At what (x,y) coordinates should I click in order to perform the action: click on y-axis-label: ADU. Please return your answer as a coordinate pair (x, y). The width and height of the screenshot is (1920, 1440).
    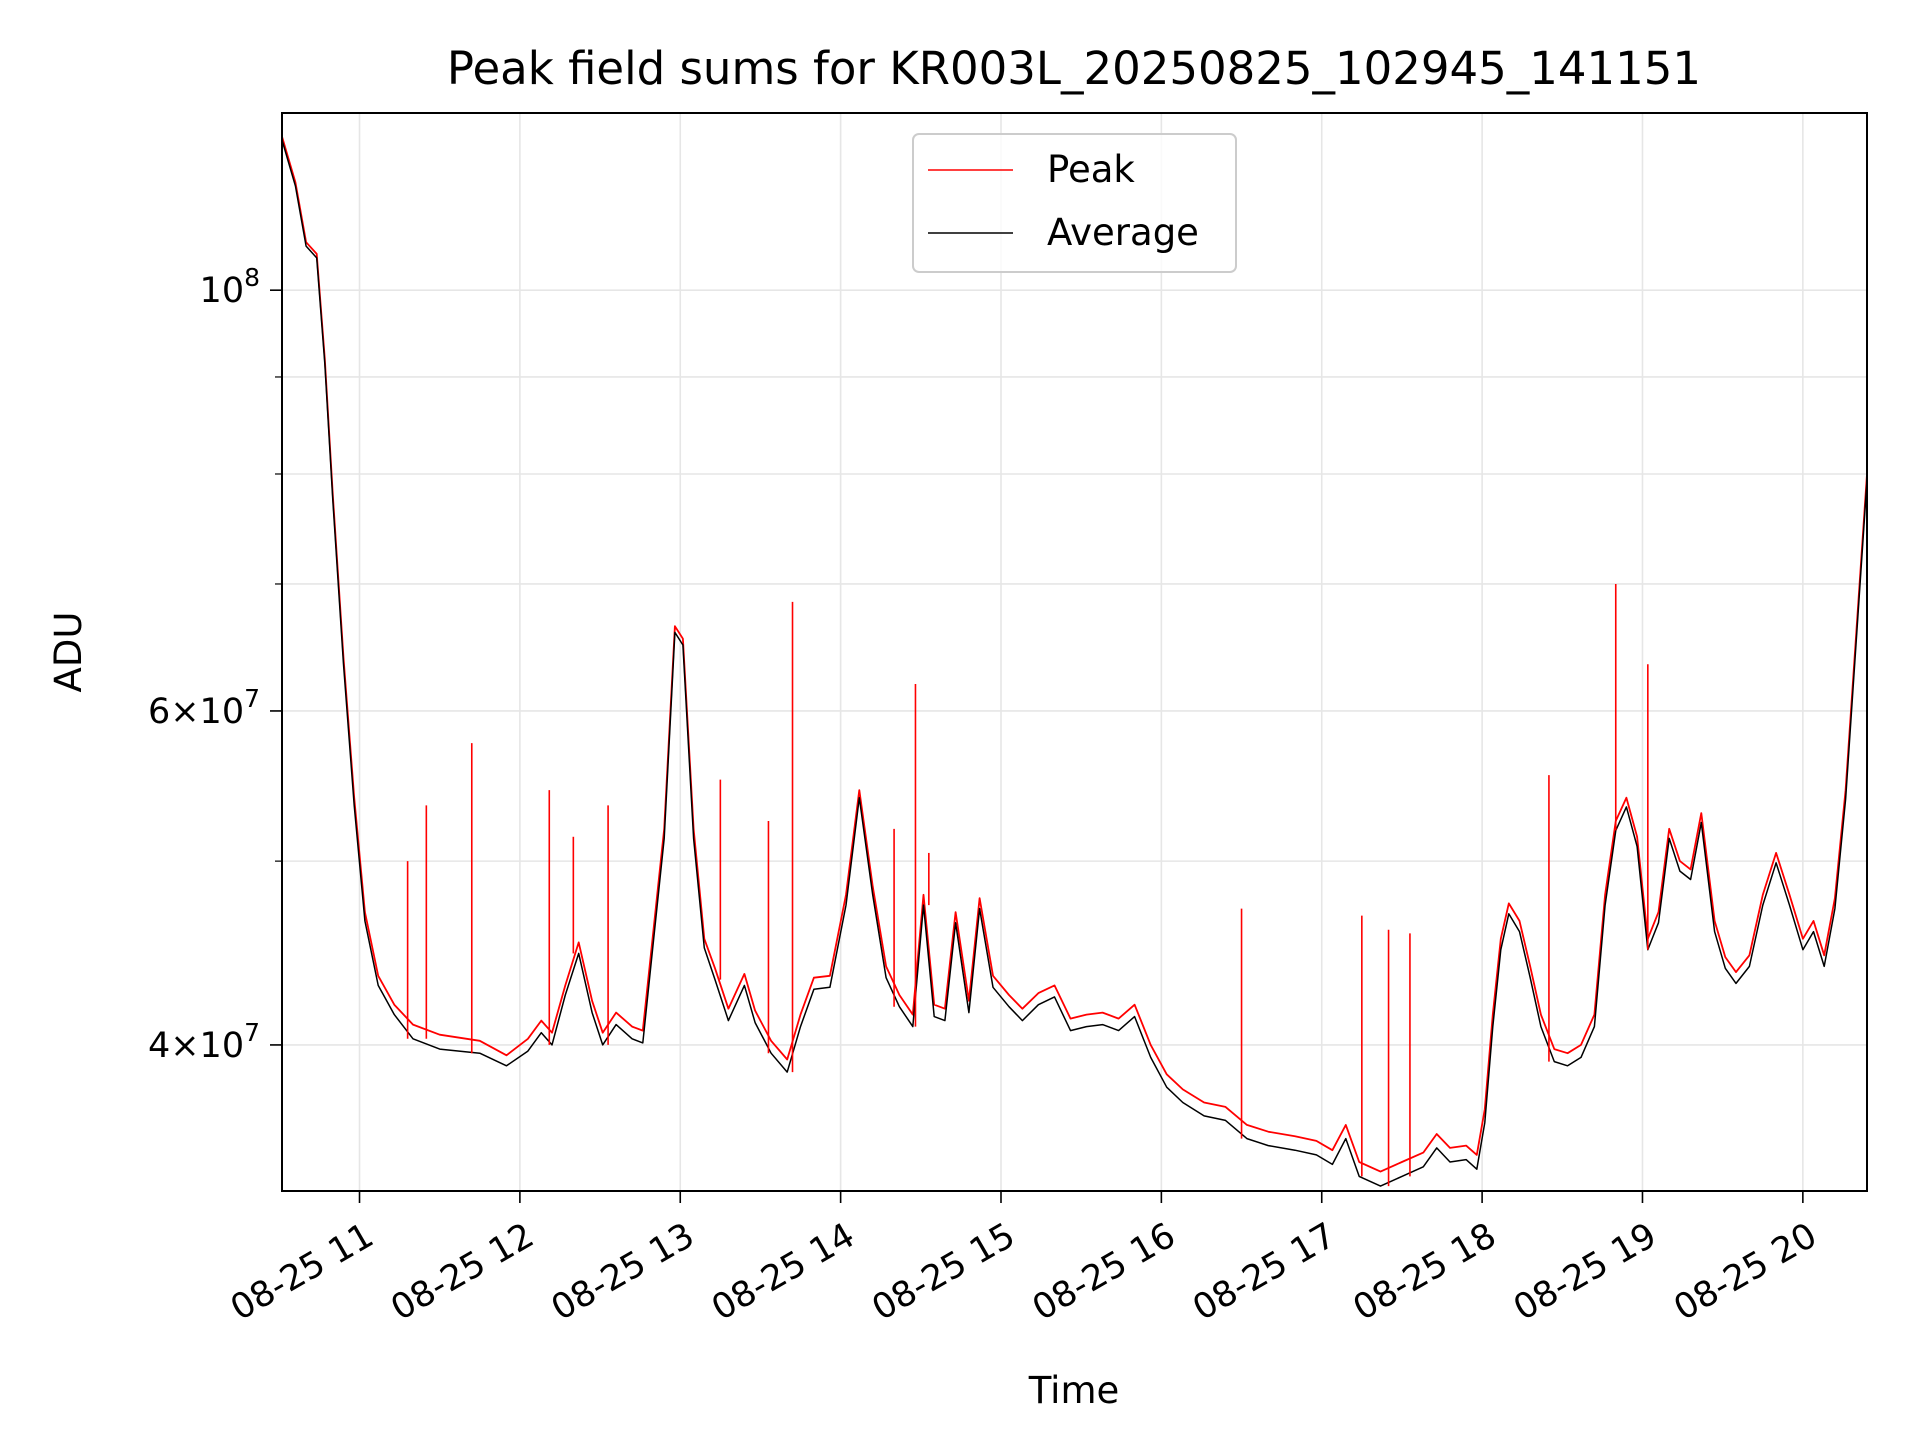
    Looking at the image, I should click on (68, 652).